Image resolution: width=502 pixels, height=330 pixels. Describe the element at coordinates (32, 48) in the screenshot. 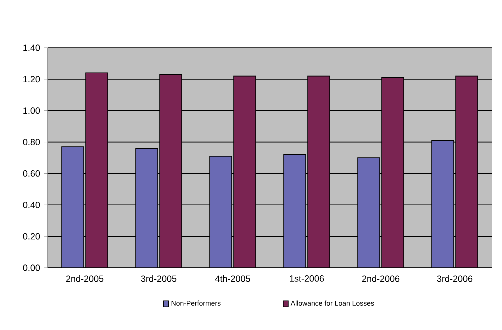

I see `y-tick-label: 1.40` at that location.